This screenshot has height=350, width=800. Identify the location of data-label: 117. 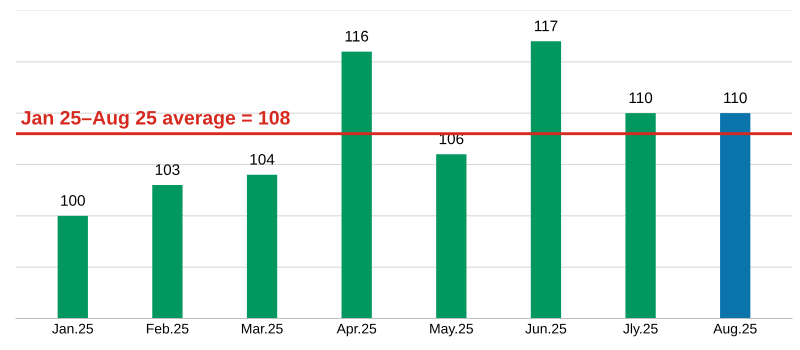
(546, 26).